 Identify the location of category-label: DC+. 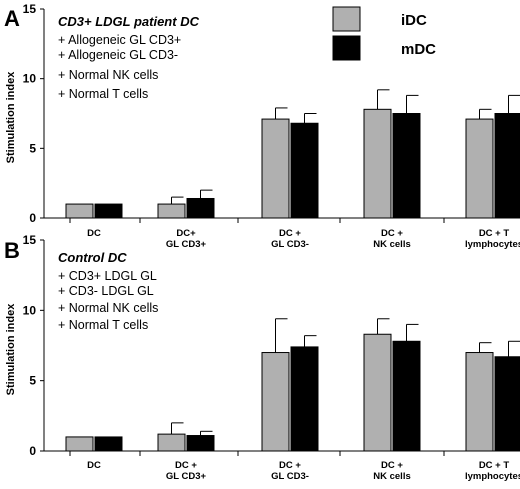
(186, 233).